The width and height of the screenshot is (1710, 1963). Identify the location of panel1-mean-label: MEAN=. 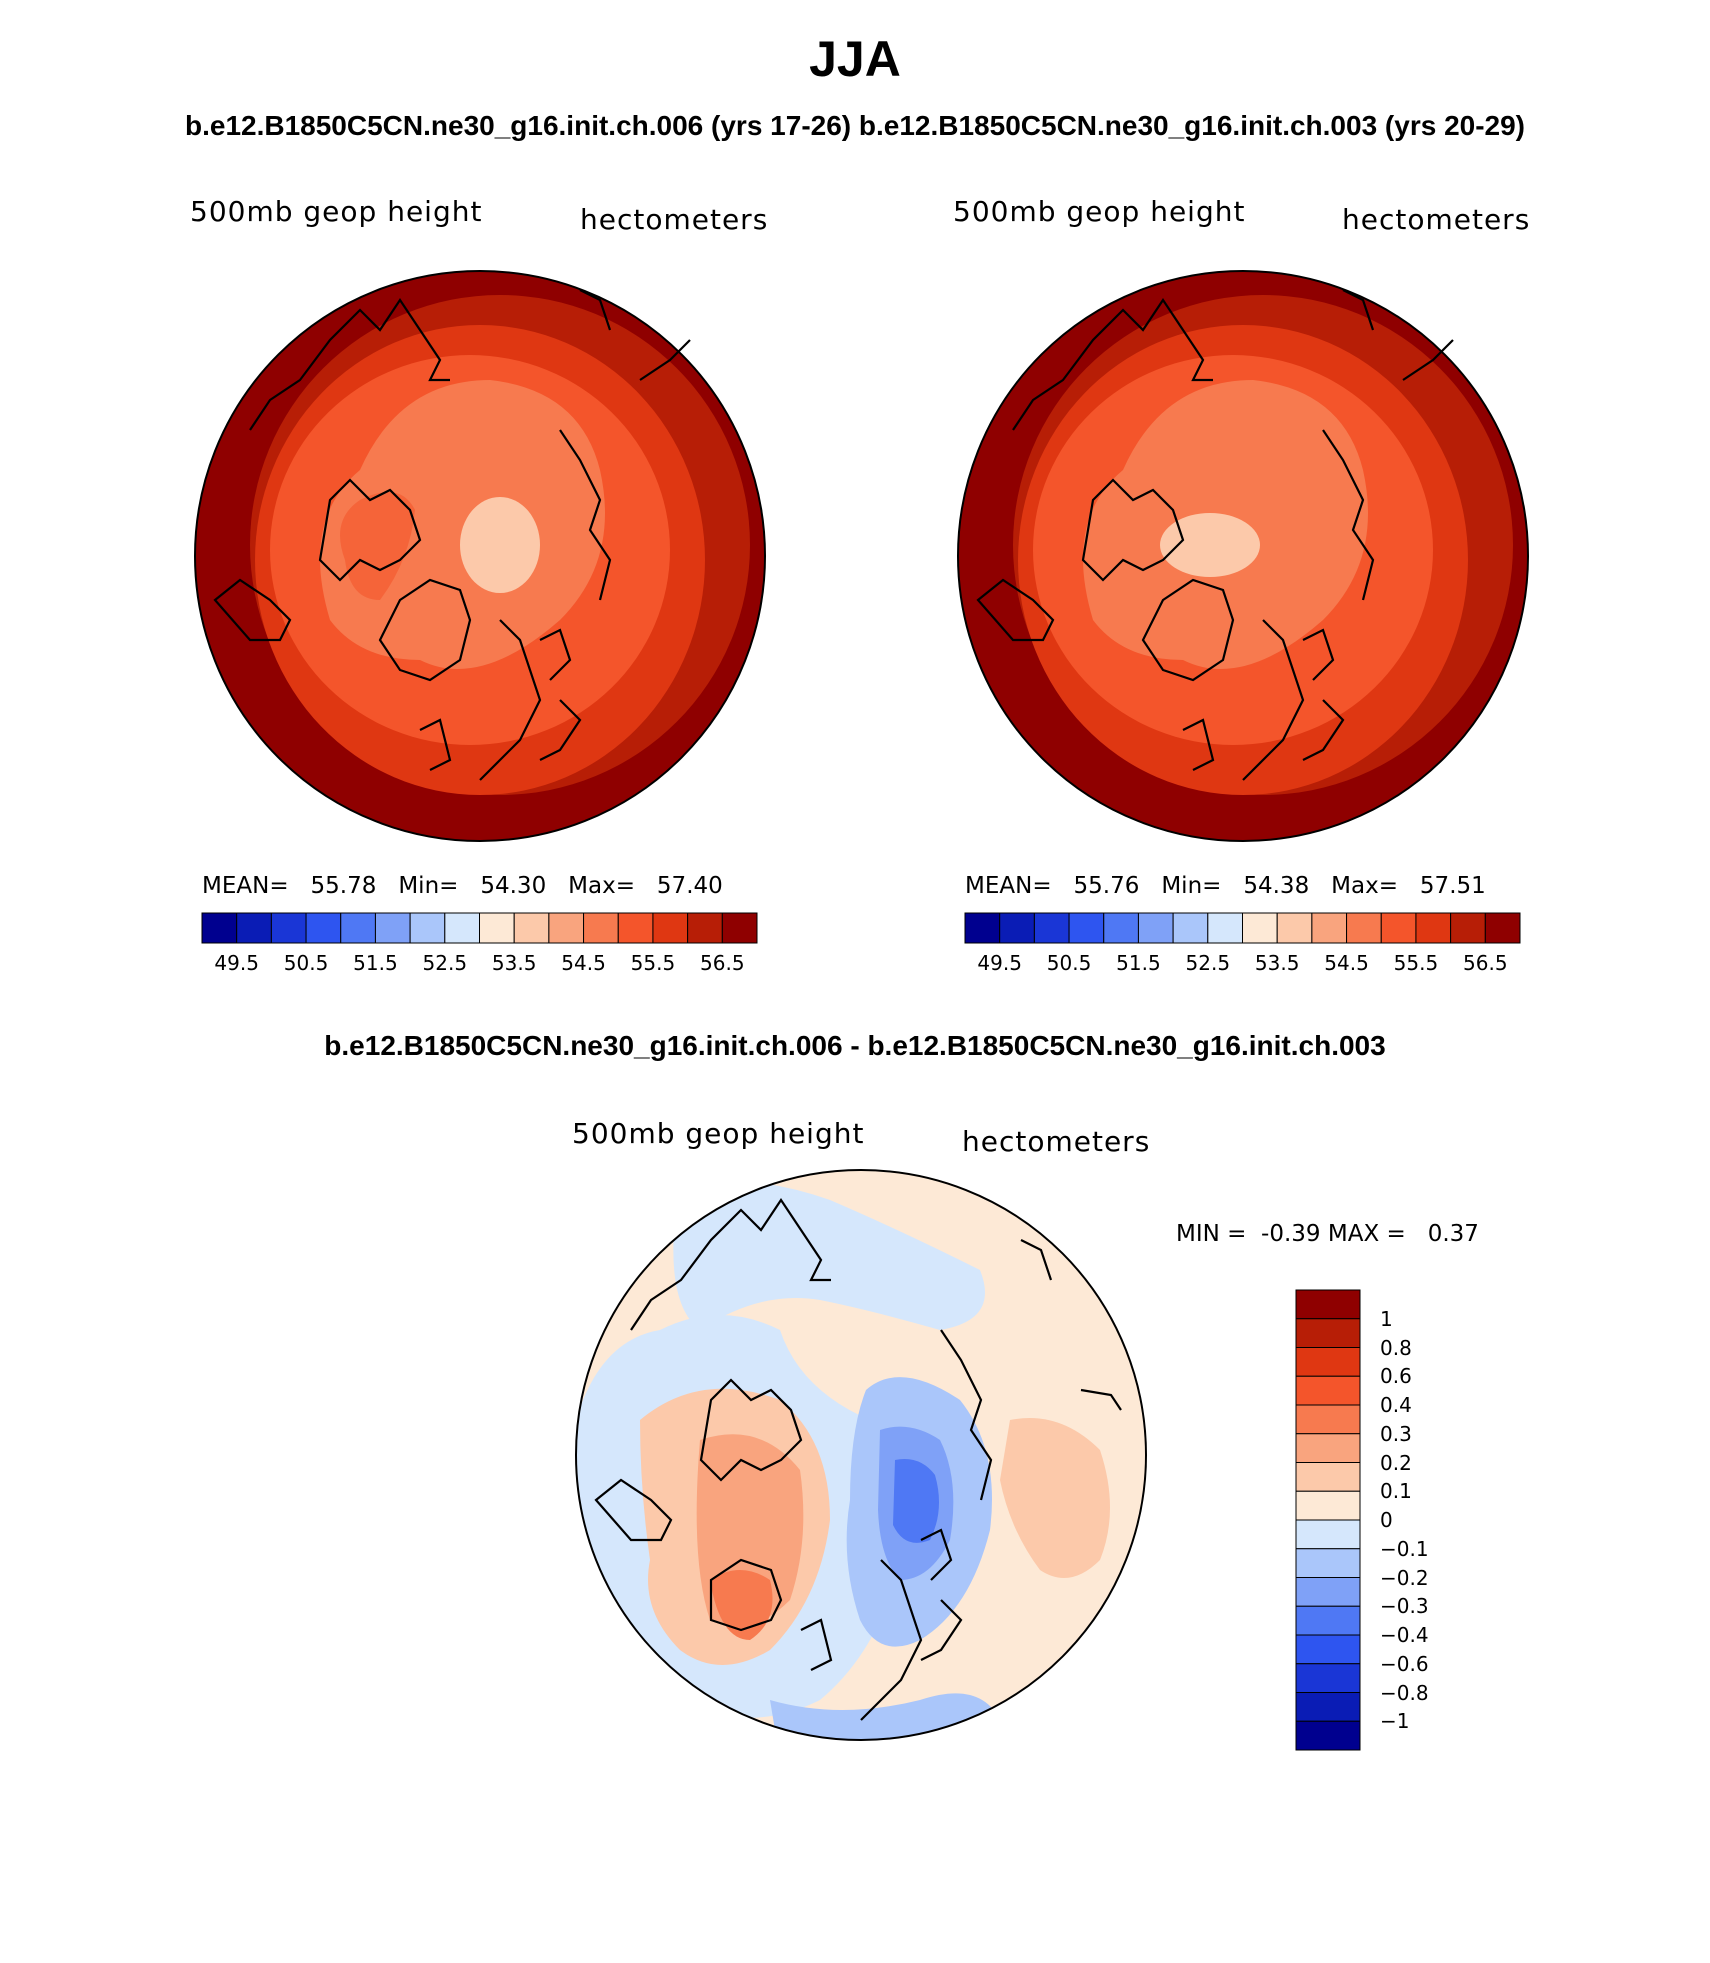
(245, 886).